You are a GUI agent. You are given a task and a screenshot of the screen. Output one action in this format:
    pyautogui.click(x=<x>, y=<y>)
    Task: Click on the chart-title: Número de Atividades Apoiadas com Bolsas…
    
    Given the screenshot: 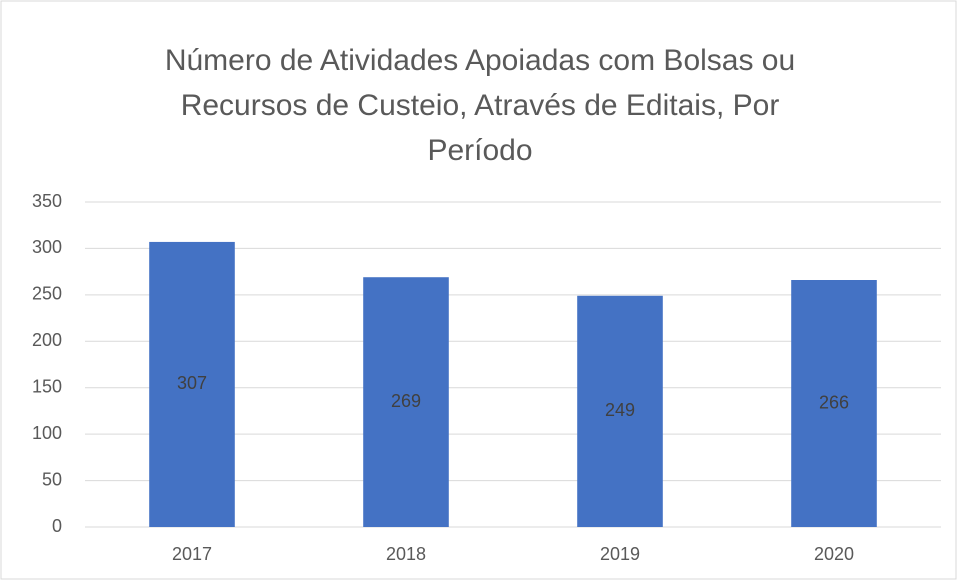 What is the action you would take?
    pyautogui.click(x=480, y=105)
    